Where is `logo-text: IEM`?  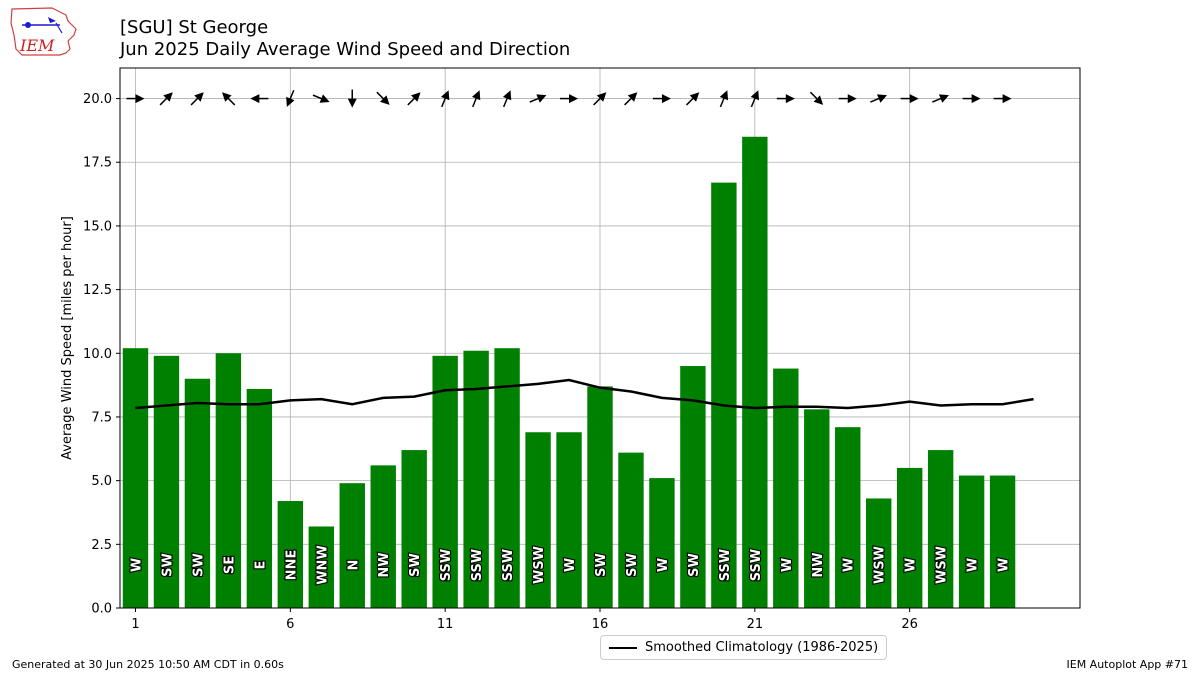
logo-text: IEM is located at coordinates (37, 45).